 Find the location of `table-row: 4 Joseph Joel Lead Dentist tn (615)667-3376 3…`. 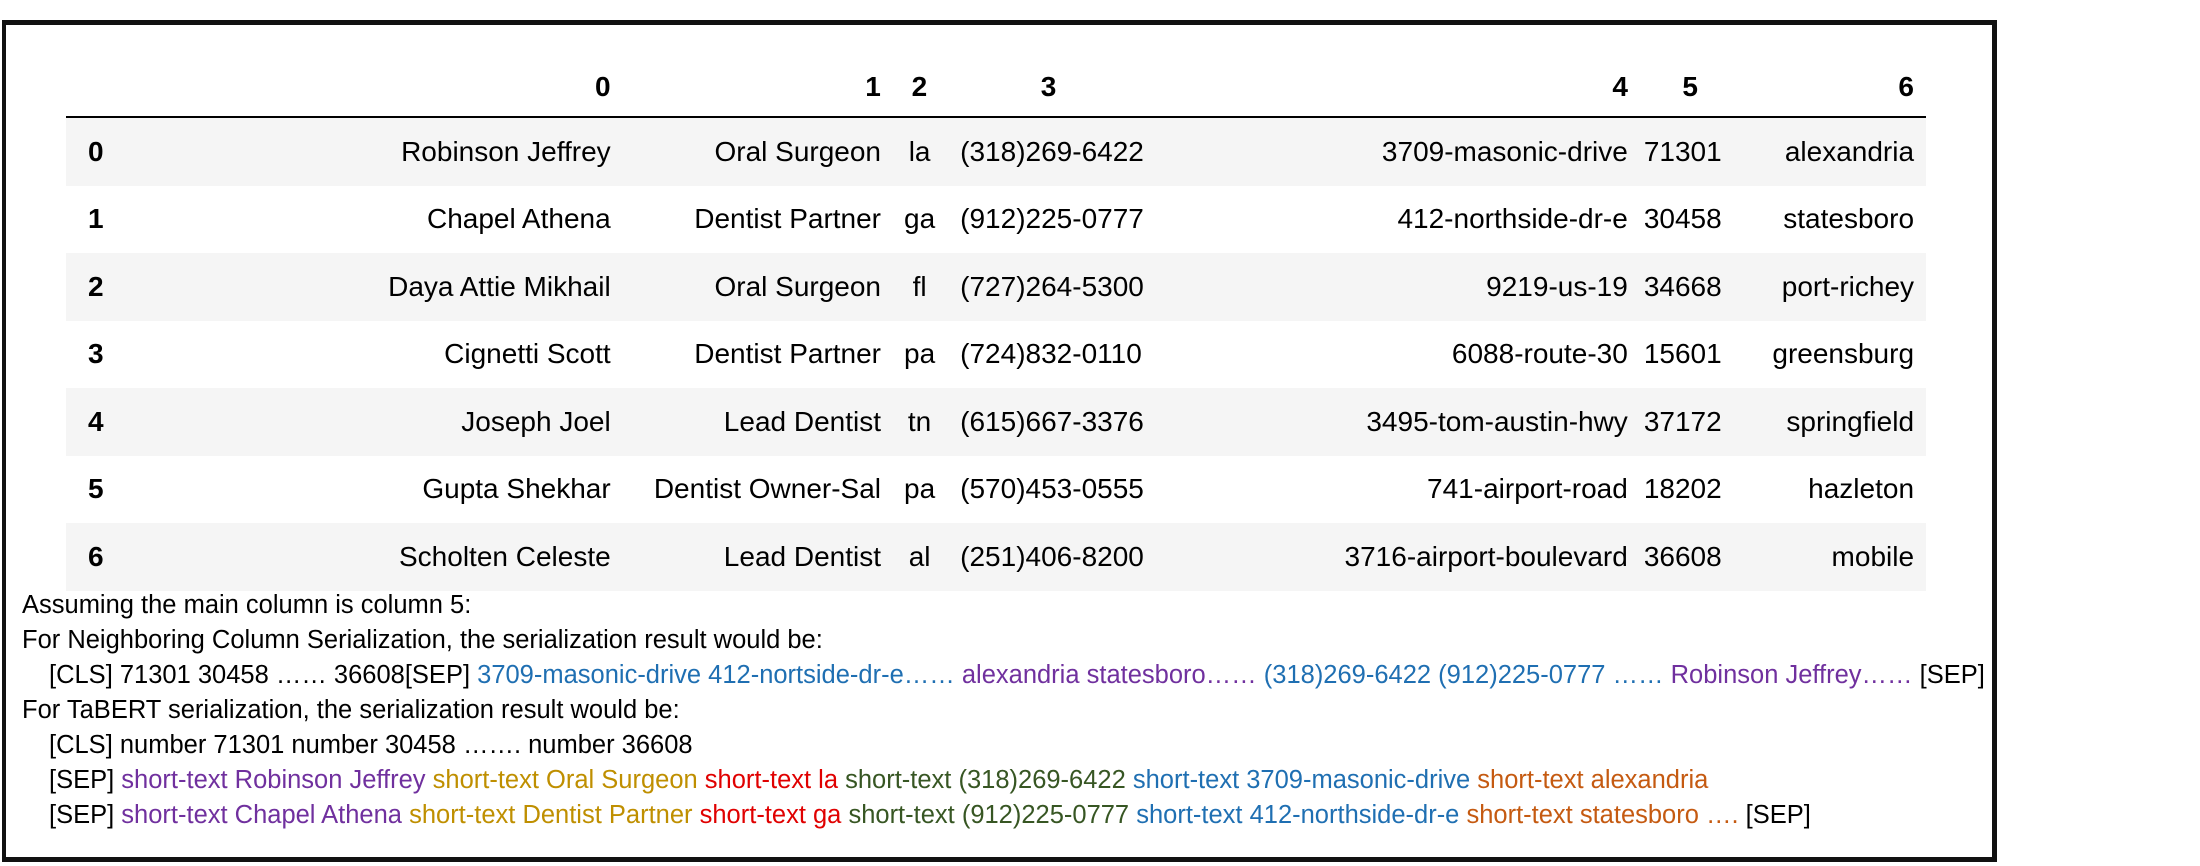

table-row: 4 Joseph Joel Lead Dentist tn (615)667-3376 3… is located at coordinates (996, 422).